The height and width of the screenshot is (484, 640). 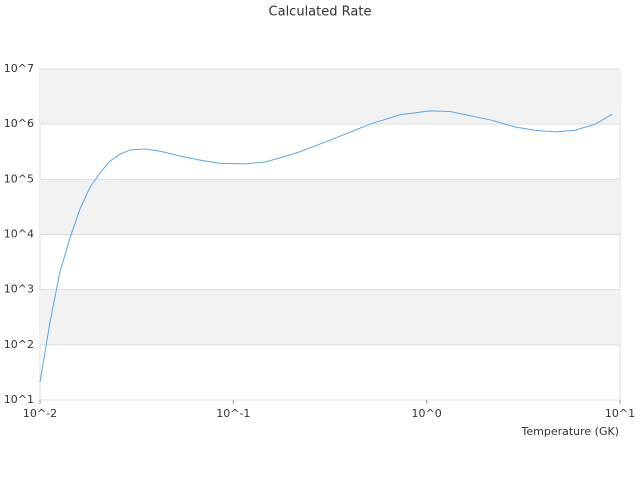 What do you see at coordinates (320, 12) in the screenshot?
I see `chart-title: Calculated Rate` at bounding box center [320, 12].